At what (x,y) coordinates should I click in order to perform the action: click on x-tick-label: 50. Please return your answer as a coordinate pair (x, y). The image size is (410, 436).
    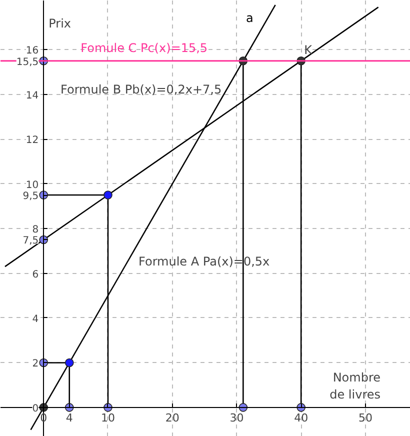
    Looking at the image, I should click on (365, 417).